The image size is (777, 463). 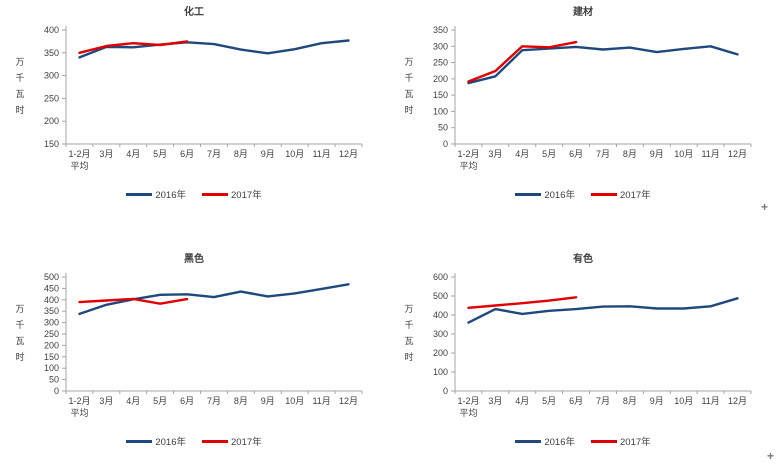 What do you see at coordinates (321, 401) in the screenshot?
I see `x-category-label: 11月` at bounding box center [321, 401].